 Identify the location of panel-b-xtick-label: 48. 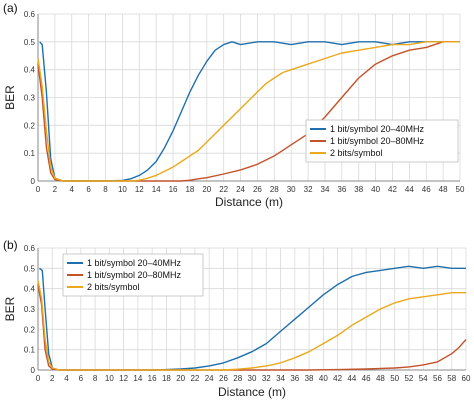
(380, 378).